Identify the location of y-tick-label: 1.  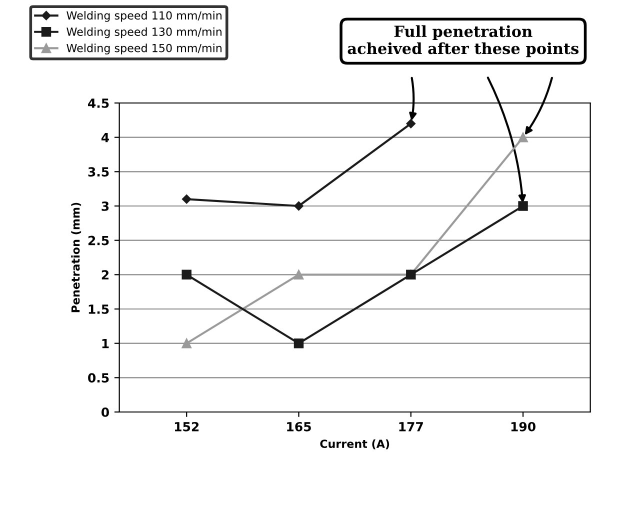
(105, 343).